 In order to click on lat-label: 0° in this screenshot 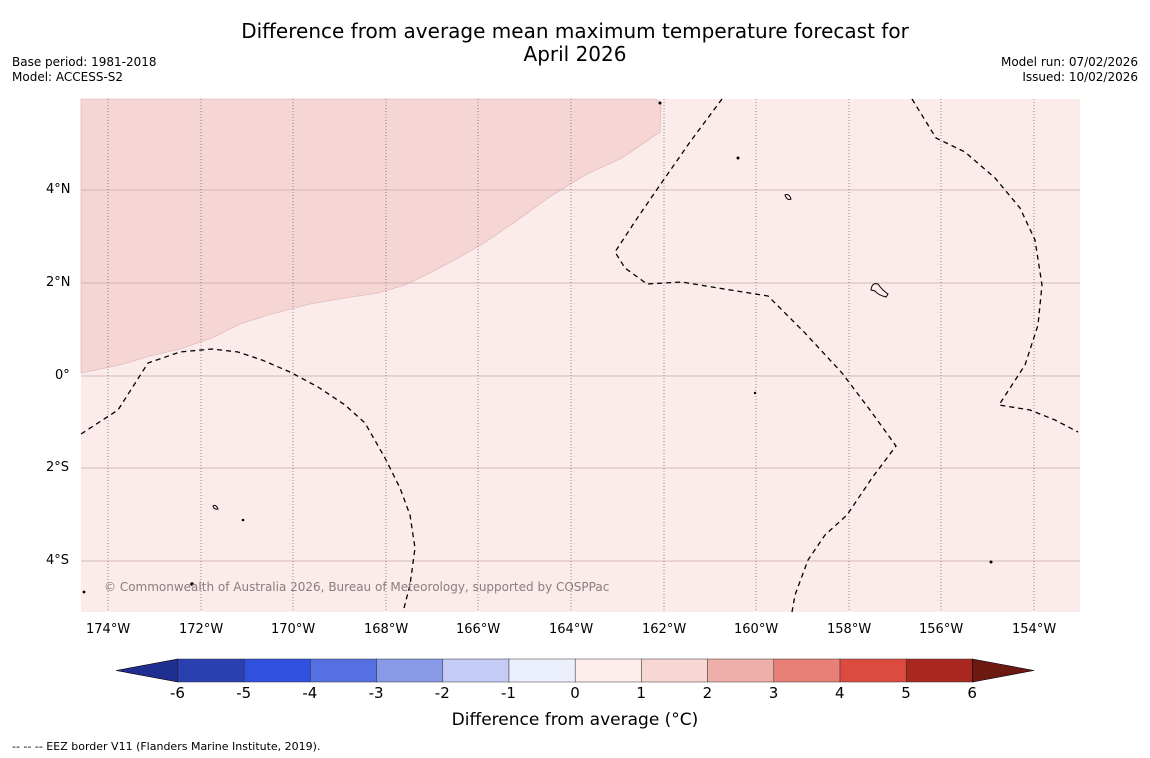, I will do `click(62, 375)`.